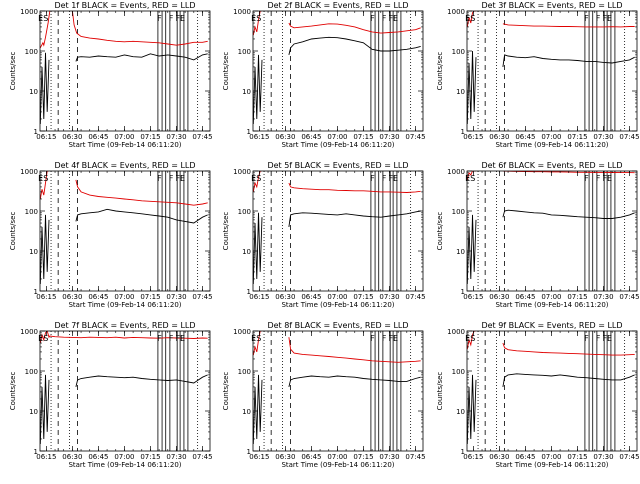  I want to click on x-tick-label: 07:15, so click(577, 137).